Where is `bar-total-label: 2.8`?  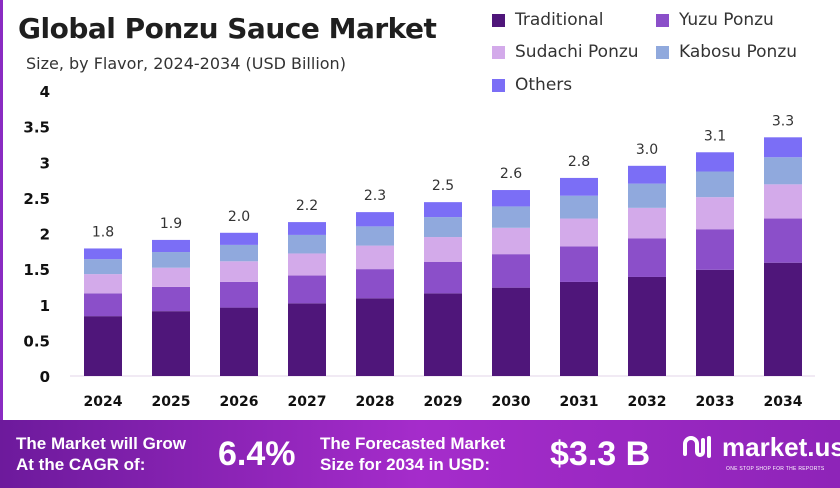
bar-total-label: 2.8 is located at coordinates (579, 162).